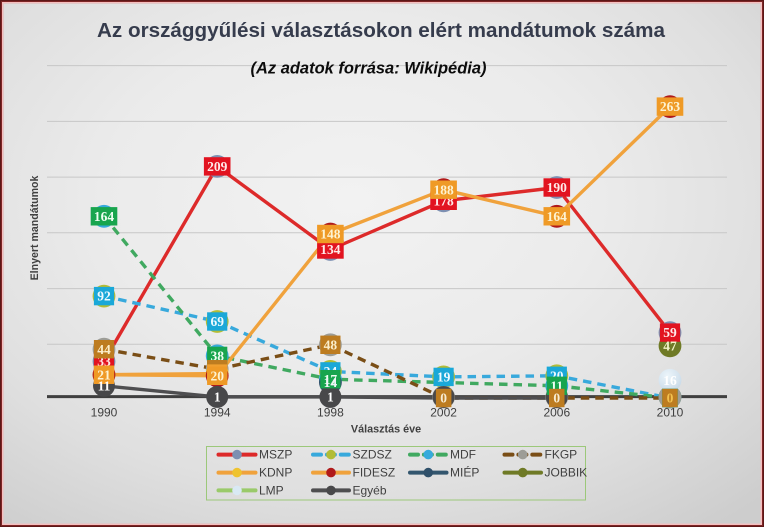 This screenshot has height=532, width=764. Describe the element at coordinates (217, 413) in the screenshot. I see `svg-text: 1994` at that location.